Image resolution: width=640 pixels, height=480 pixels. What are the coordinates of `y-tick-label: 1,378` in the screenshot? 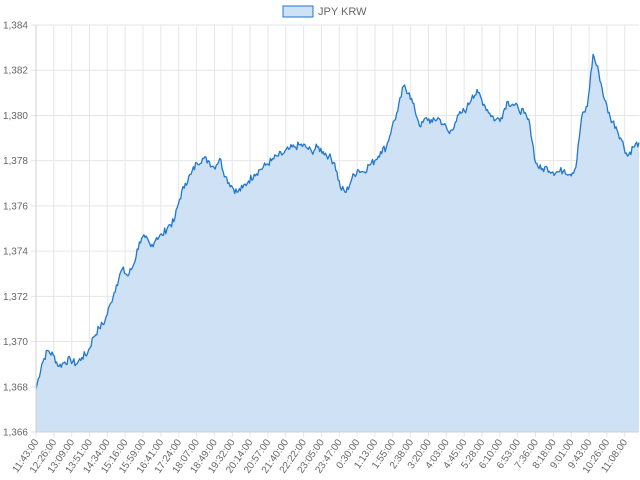 It's located at (15, 161).